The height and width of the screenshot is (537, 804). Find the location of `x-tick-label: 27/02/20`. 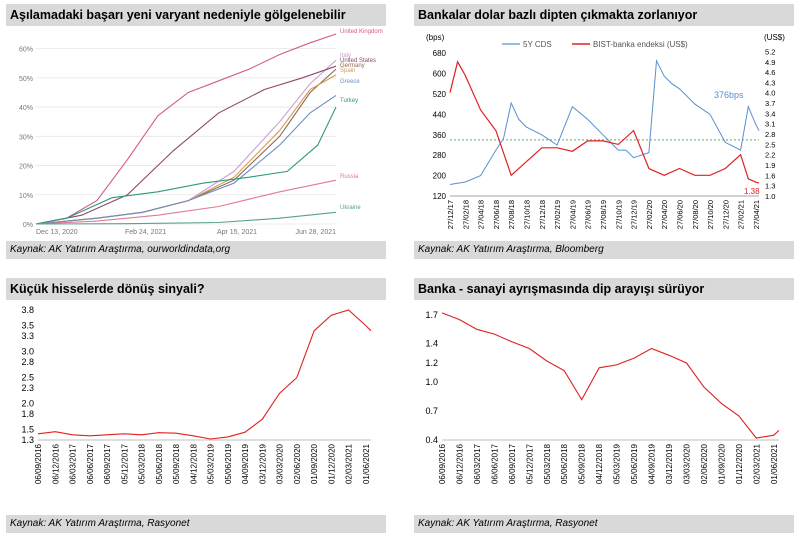

x-tick-label: 27/02/20 is located at coordinates (649, 214).